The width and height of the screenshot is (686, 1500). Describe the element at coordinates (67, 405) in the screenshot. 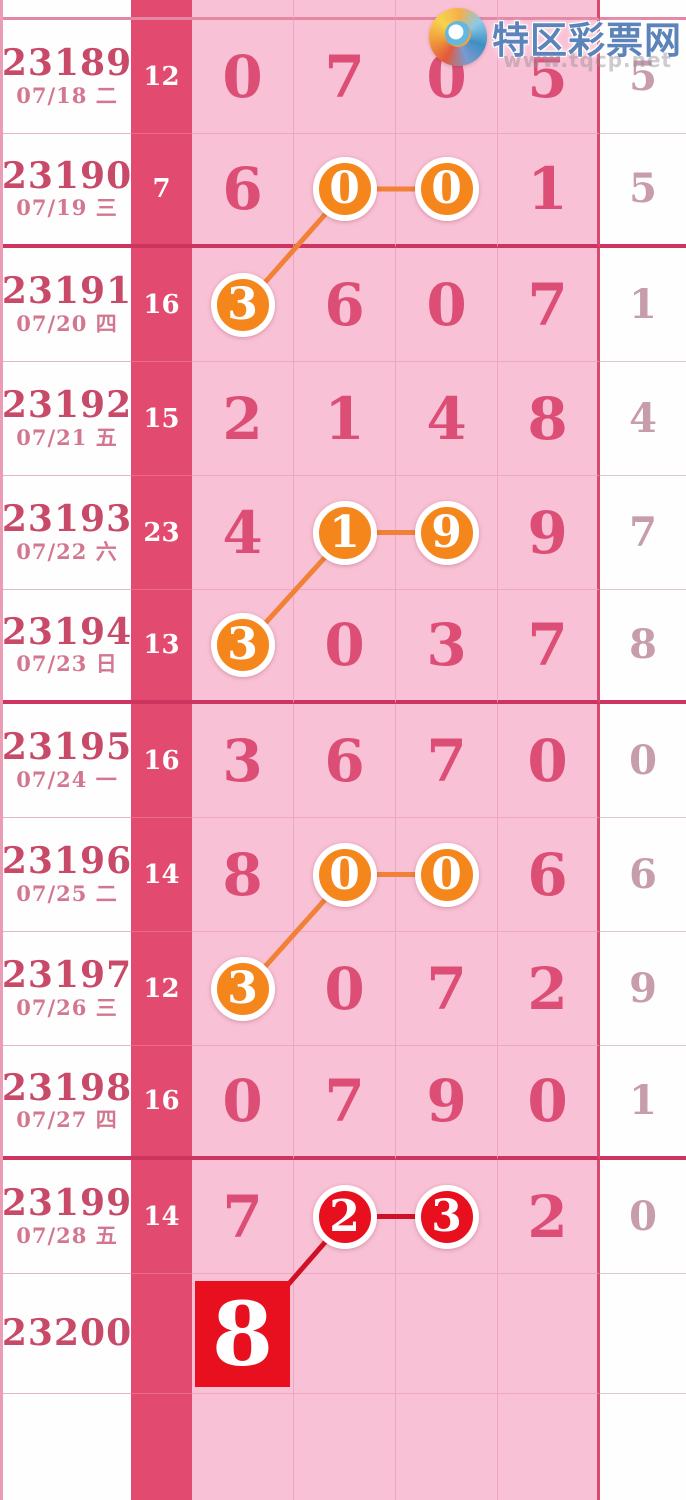

I see `period-number: 23192` at that location.